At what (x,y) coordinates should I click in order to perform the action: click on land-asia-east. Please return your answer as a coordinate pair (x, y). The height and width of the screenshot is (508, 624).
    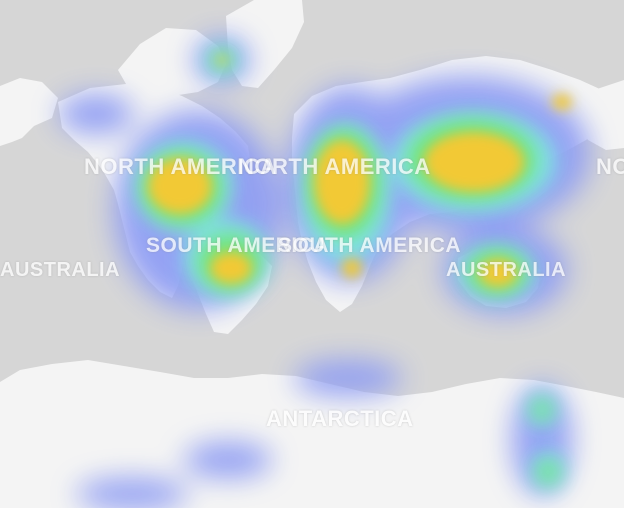
    Looking at the image, I should click on (600, 115).